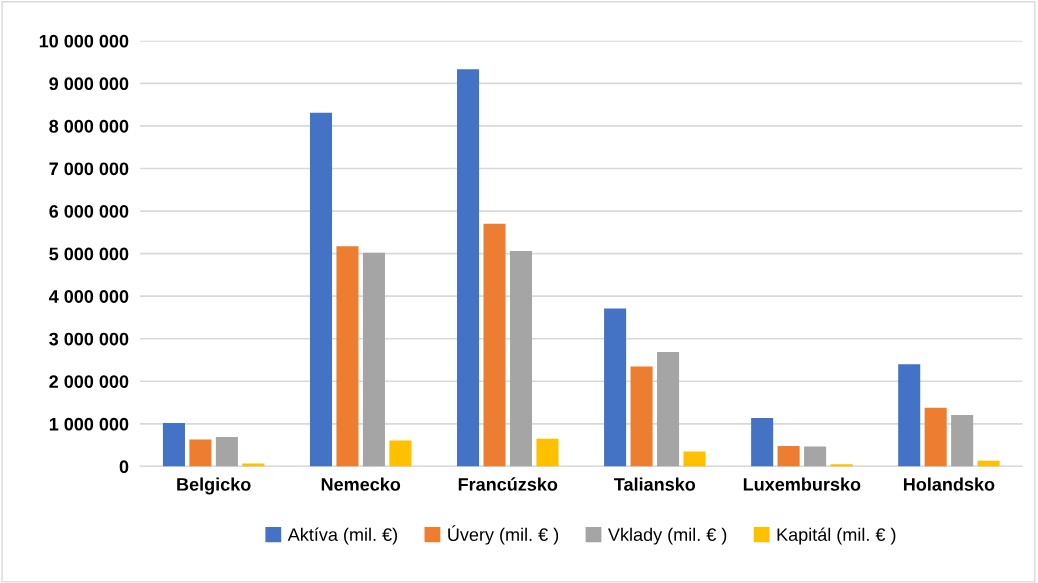  What do you see at coordinates (214, 486) in the screenshot?
I see `x-tick-label: Belgicko` at bounding box center [214, 486].